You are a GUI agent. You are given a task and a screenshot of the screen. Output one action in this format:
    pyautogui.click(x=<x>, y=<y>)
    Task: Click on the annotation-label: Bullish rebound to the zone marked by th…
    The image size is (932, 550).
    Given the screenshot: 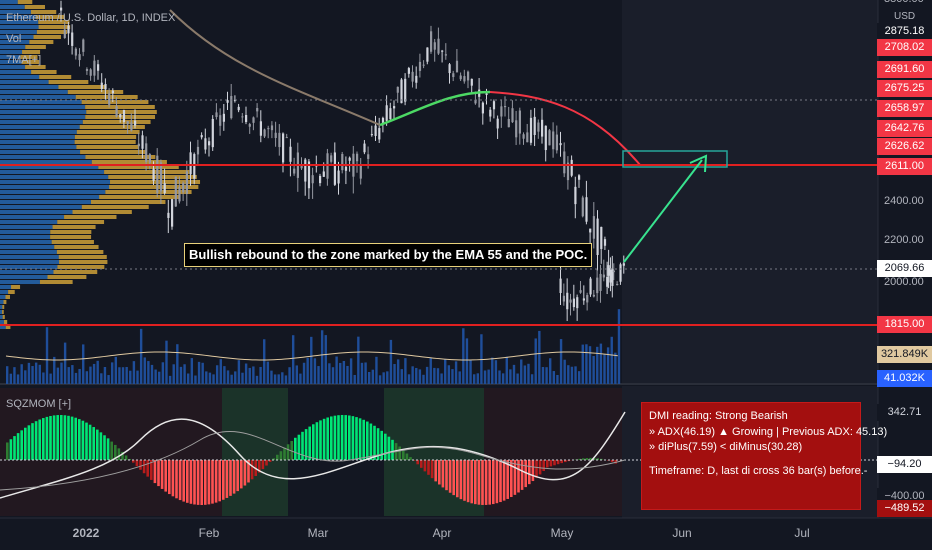 What is the action you would take?
    pyautogui.click(x=388, y=255)
    